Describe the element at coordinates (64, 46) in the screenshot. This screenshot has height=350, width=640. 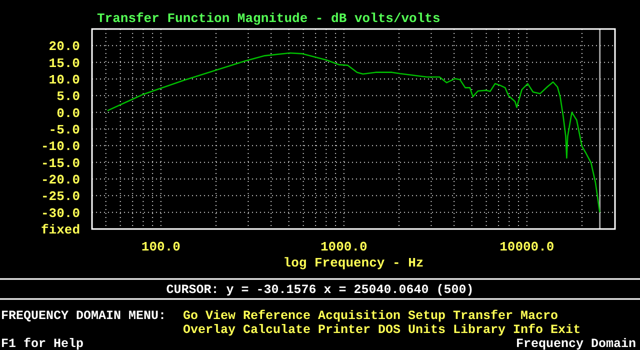
I see `y-tick-label: 20.0` at that location.